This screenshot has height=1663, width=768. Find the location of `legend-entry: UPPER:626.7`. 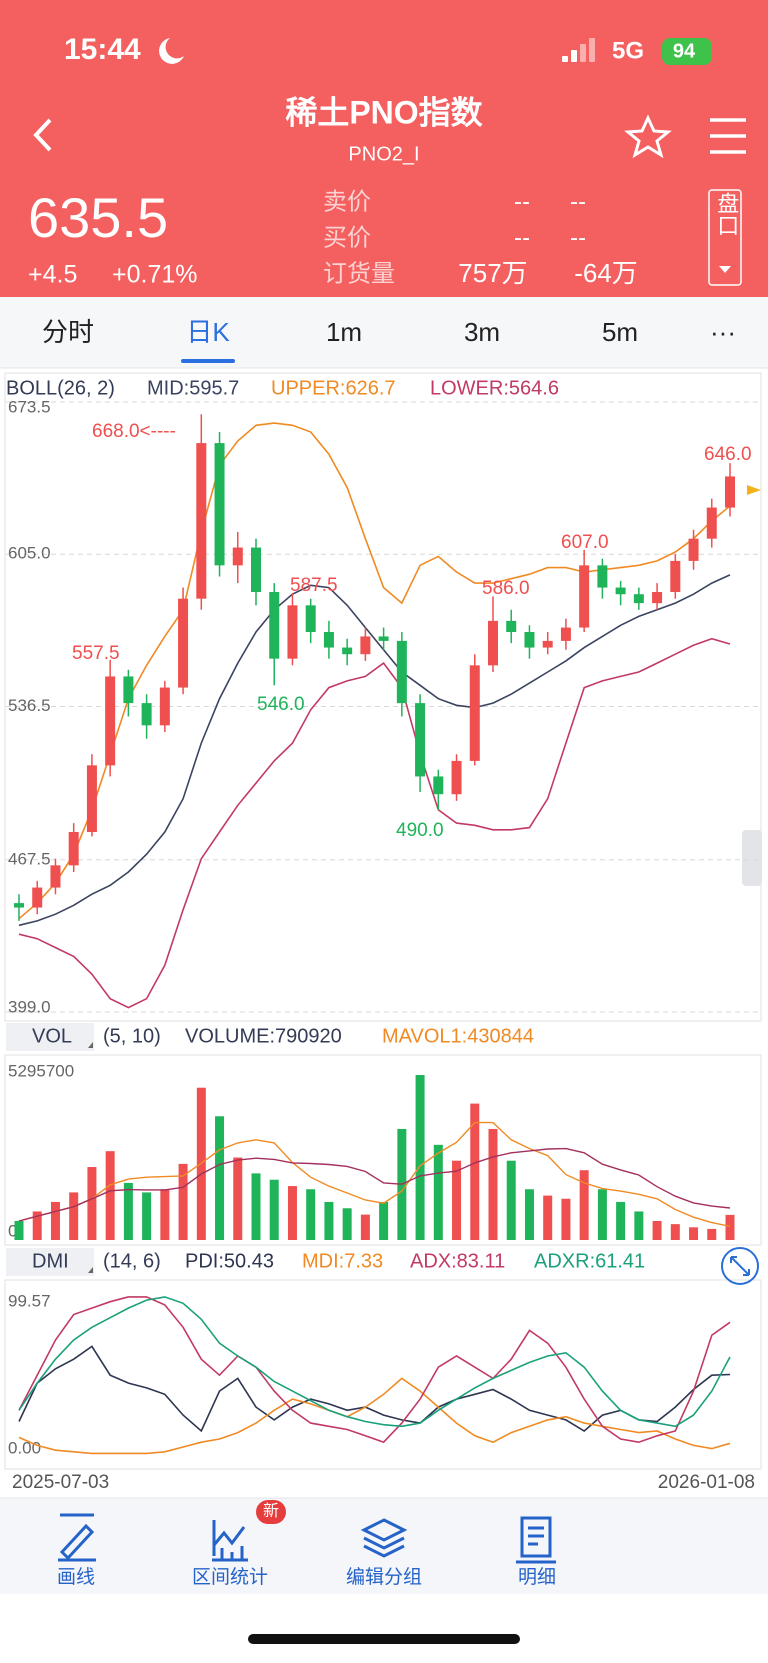

legend-entry: UPPER:626.7 is located at coordinates (333, 388).